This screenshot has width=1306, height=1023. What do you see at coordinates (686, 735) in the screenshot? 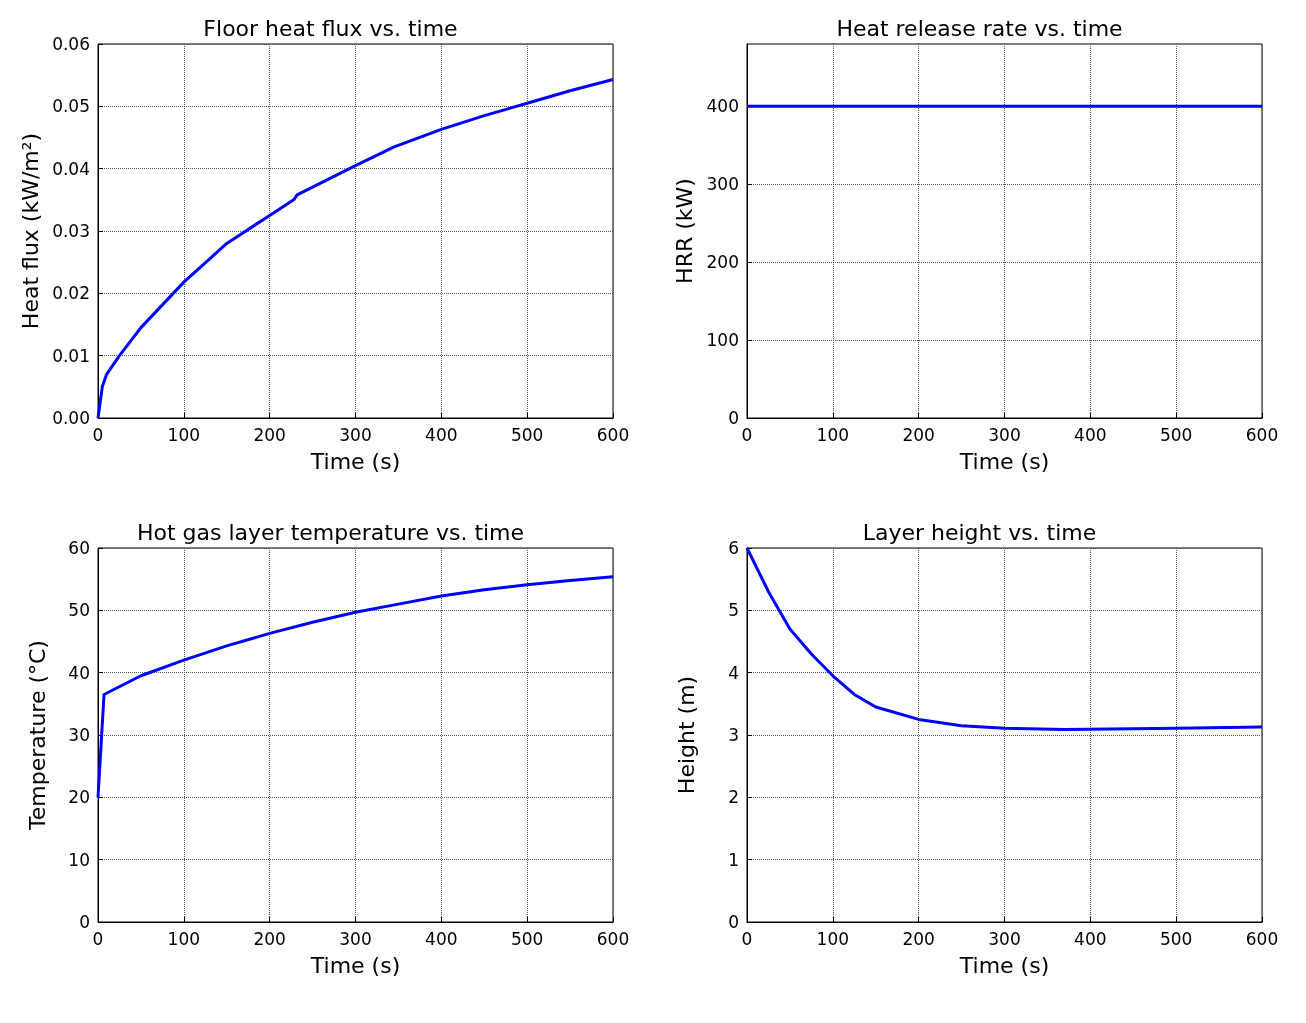
I see `y-axis-title: Height (m)` at bounding box center [686, 735].